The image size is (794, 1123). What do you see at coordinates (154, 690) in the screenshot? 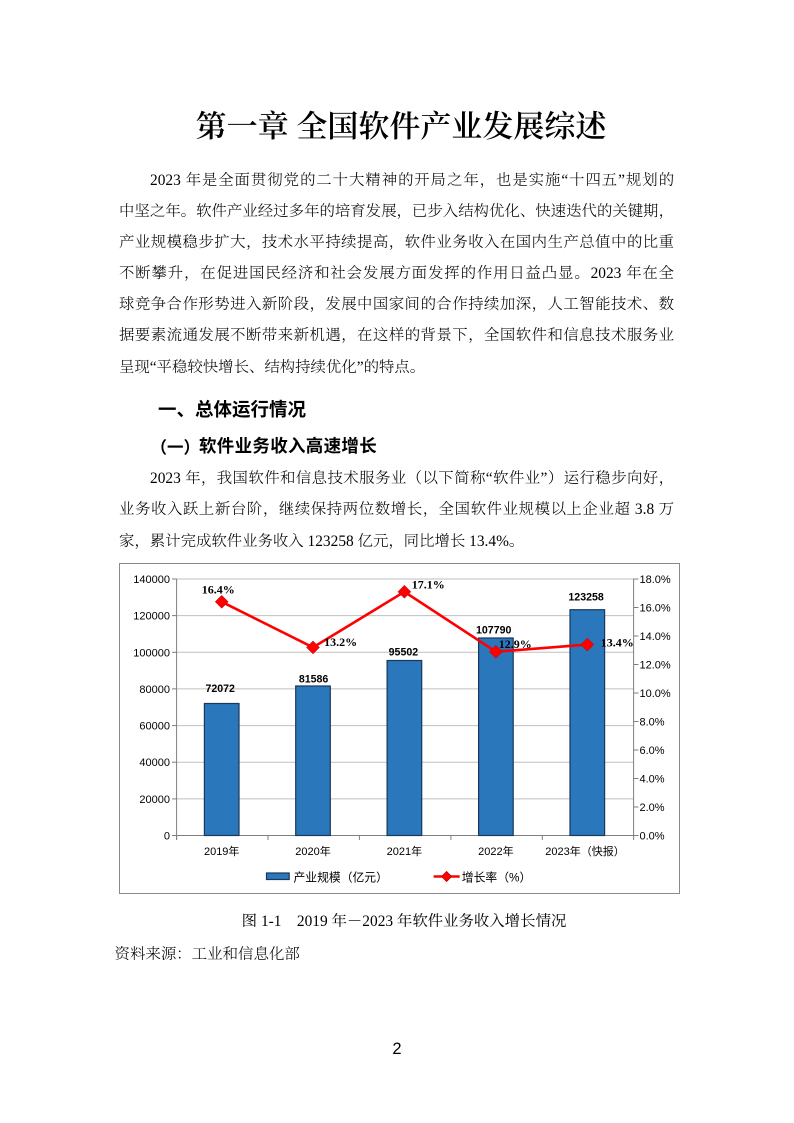
I see `svg-text: 80000` at bounding box center [154, 690].